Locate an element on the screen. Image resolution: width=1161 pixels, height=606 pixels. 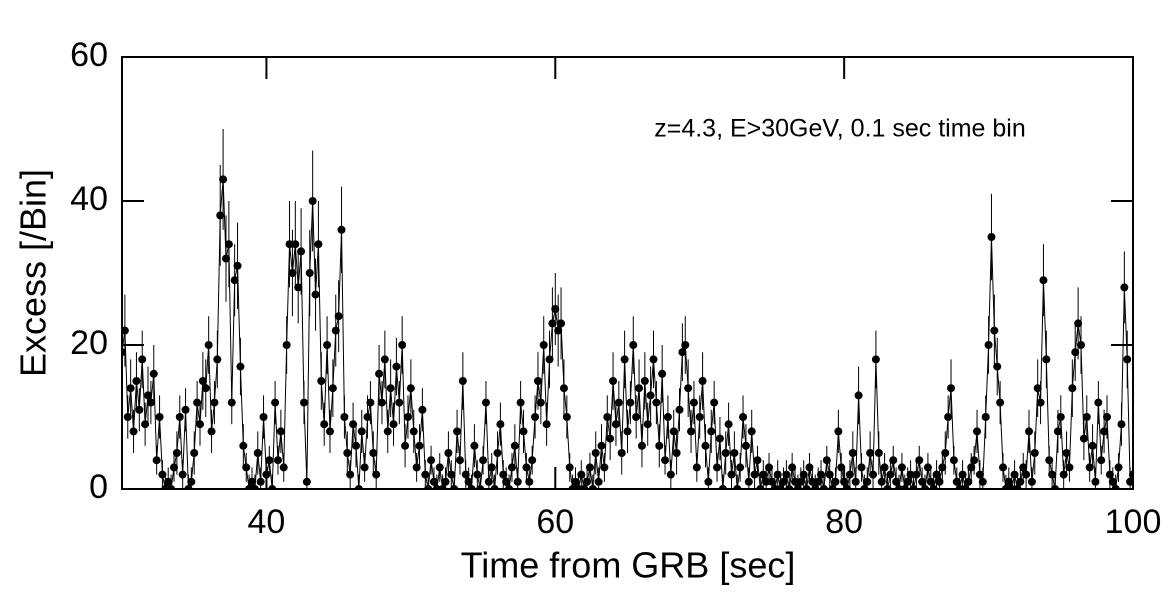
y-tick-label: 20 is located at coordinates (89, 343).